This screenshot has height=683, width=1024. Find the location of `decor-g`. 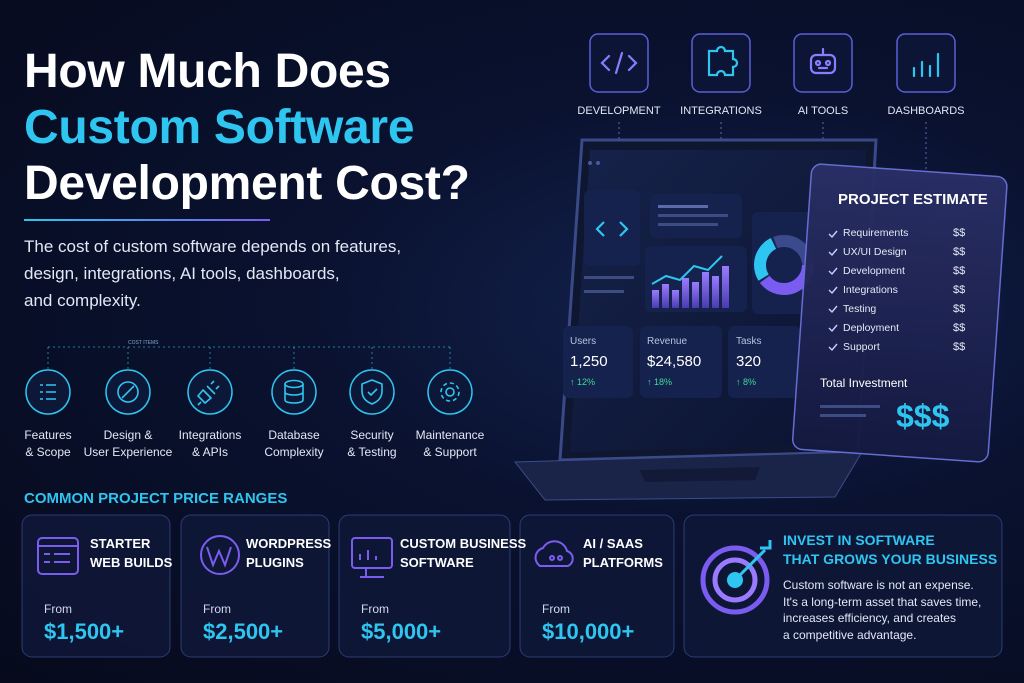

decor-g is located at coordinates (899, 313).